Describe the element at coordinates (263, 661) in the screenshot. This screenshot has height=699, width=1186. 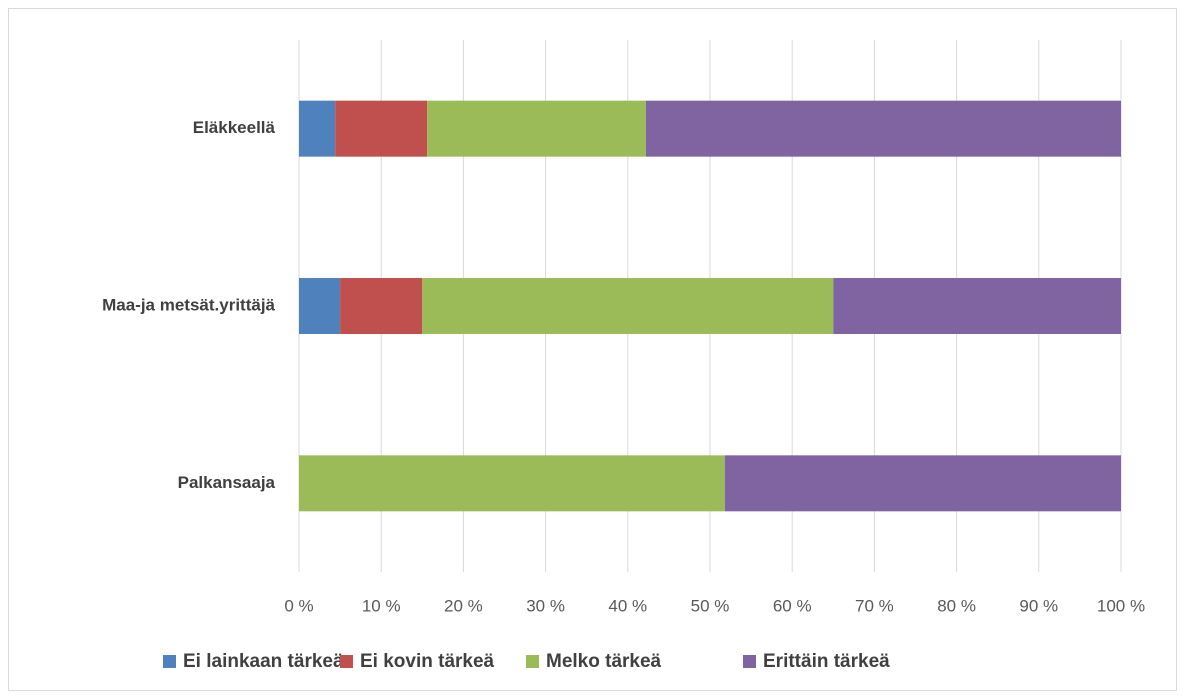
I see `legend-label: Ei lainkaan tärkeä` at that location.